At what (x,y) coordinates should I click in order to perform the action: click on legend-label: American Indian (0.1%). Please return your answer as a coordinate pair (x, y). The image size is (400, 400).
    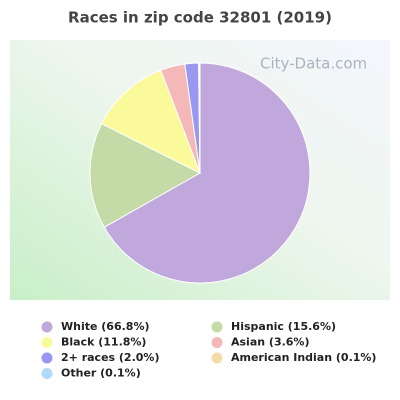
    Looking at the image, I should click on (303, 357).